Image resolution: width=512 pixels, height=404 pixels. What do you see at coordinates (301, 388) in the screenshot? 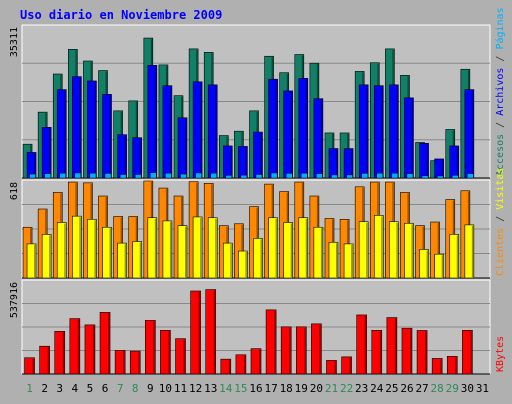
I see `x-tick-label: 19` at bounding box center [301, 388].